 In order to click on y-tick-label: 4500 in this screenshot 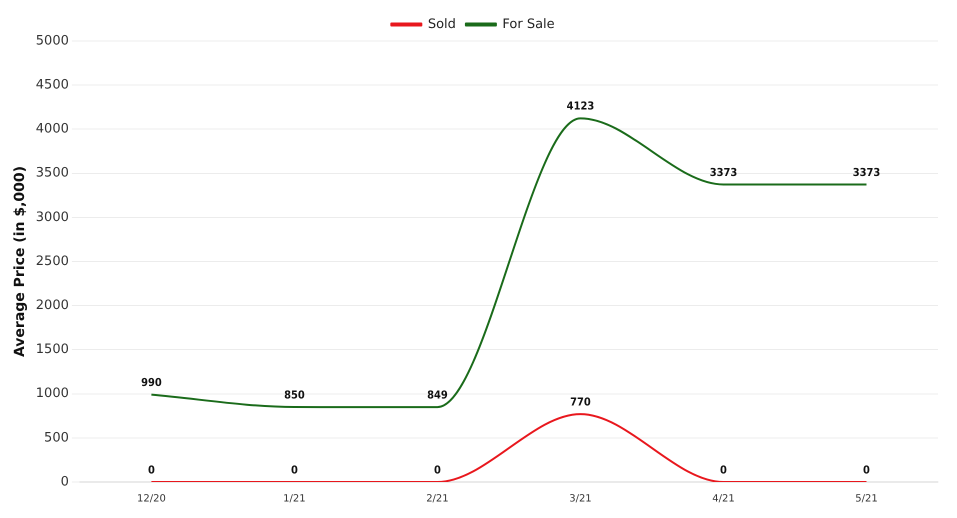, I will do `click(52, 84)`.